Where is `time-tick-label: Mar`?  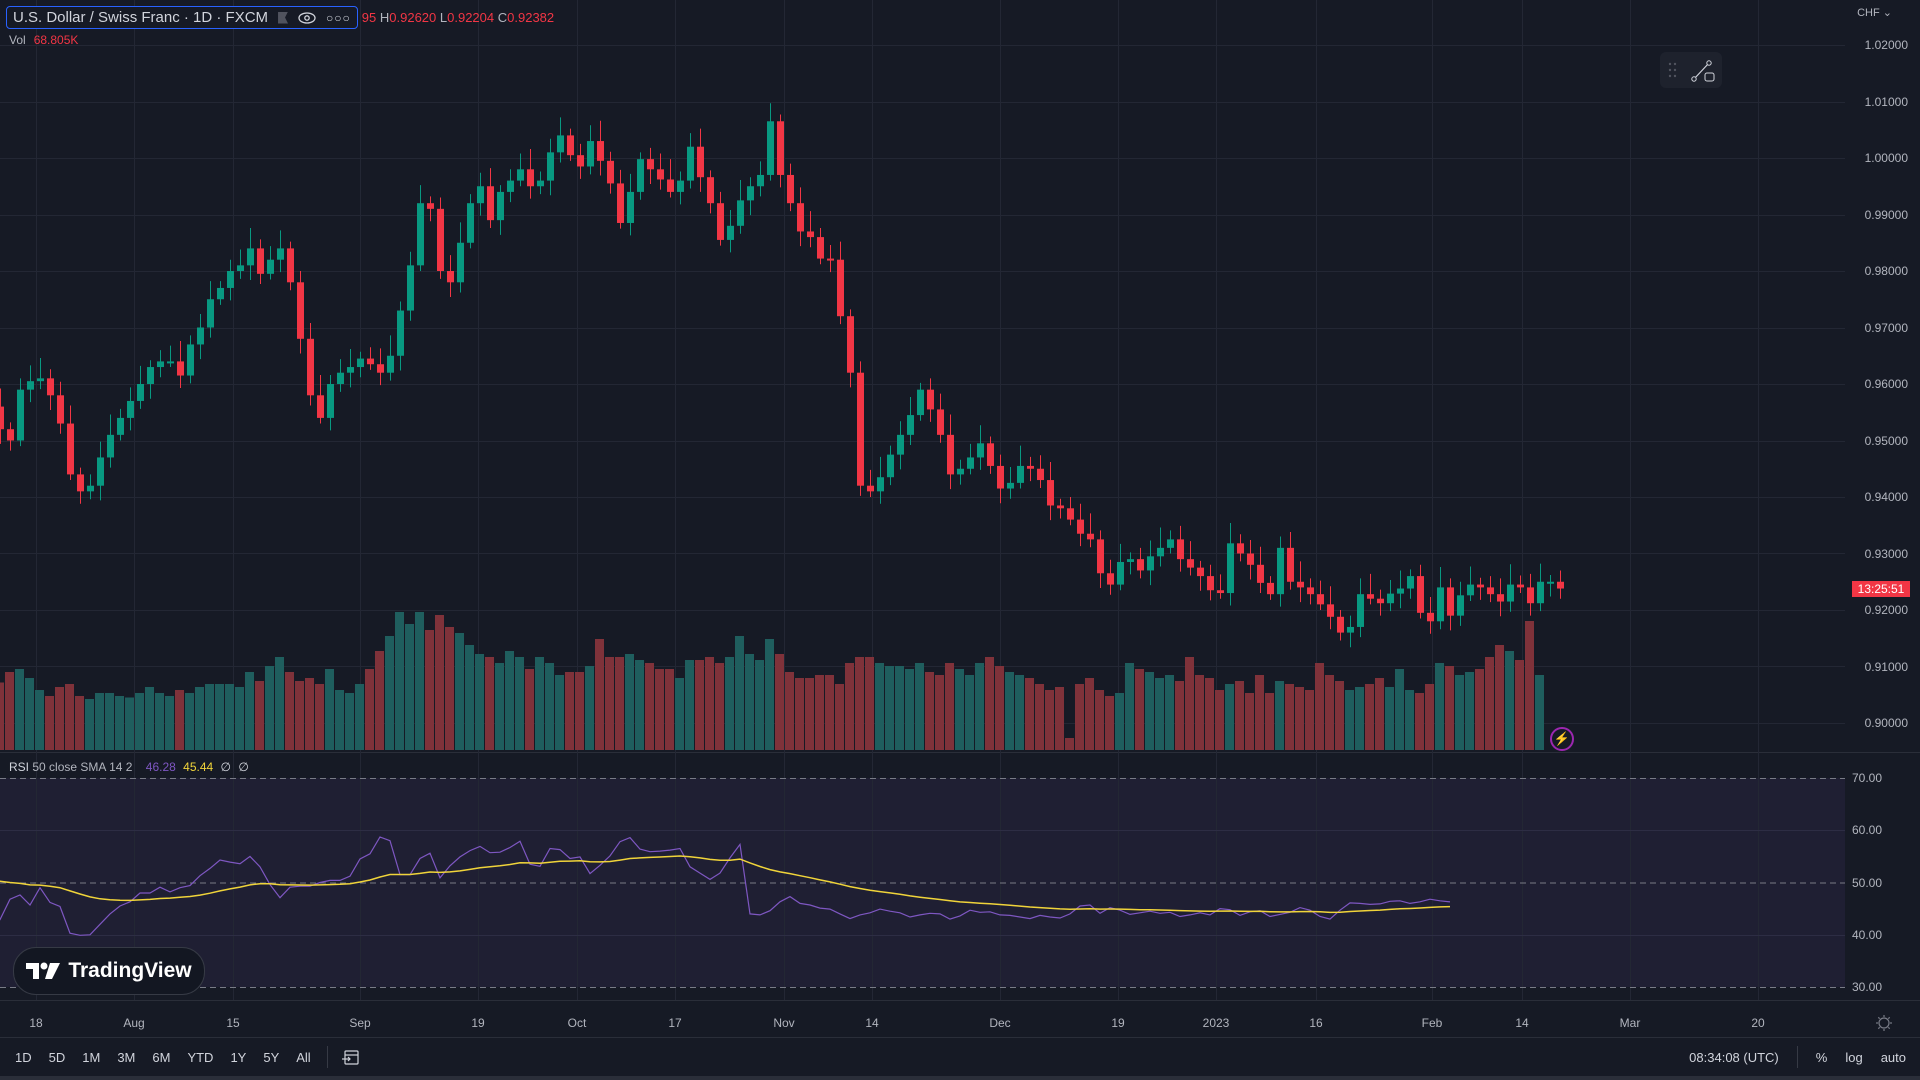
time-tick-label: Mar is located at coordinates (1630, 1023).